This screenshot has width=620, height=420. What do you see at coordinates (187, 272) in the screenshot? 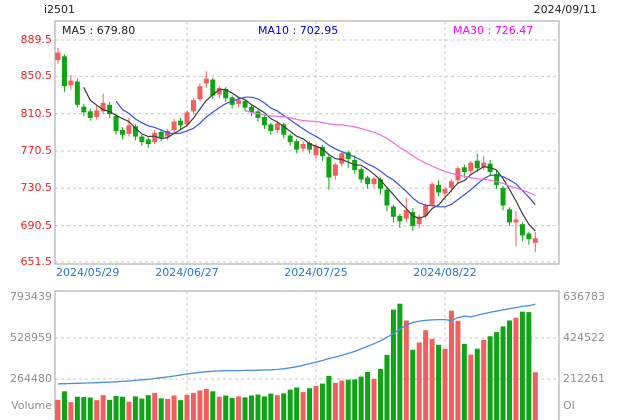
I see `date-tick-label: 2024/06/27` at bounding box center [187, 272].